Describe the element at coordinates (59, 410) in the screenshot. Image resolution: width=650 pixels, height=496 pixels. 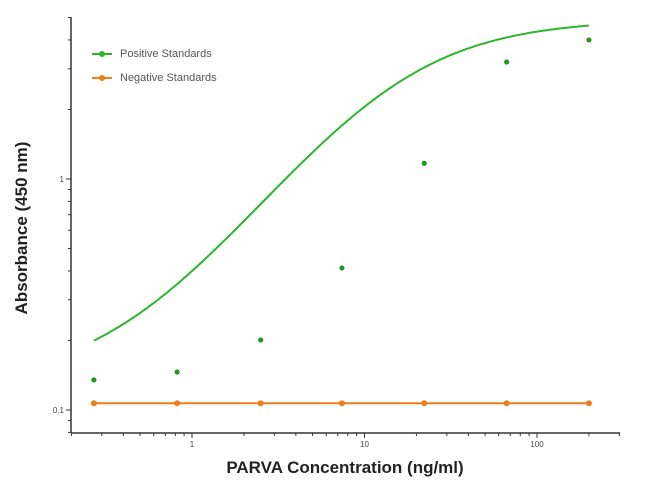
I see `y-tick-label: 0.1` at that location.